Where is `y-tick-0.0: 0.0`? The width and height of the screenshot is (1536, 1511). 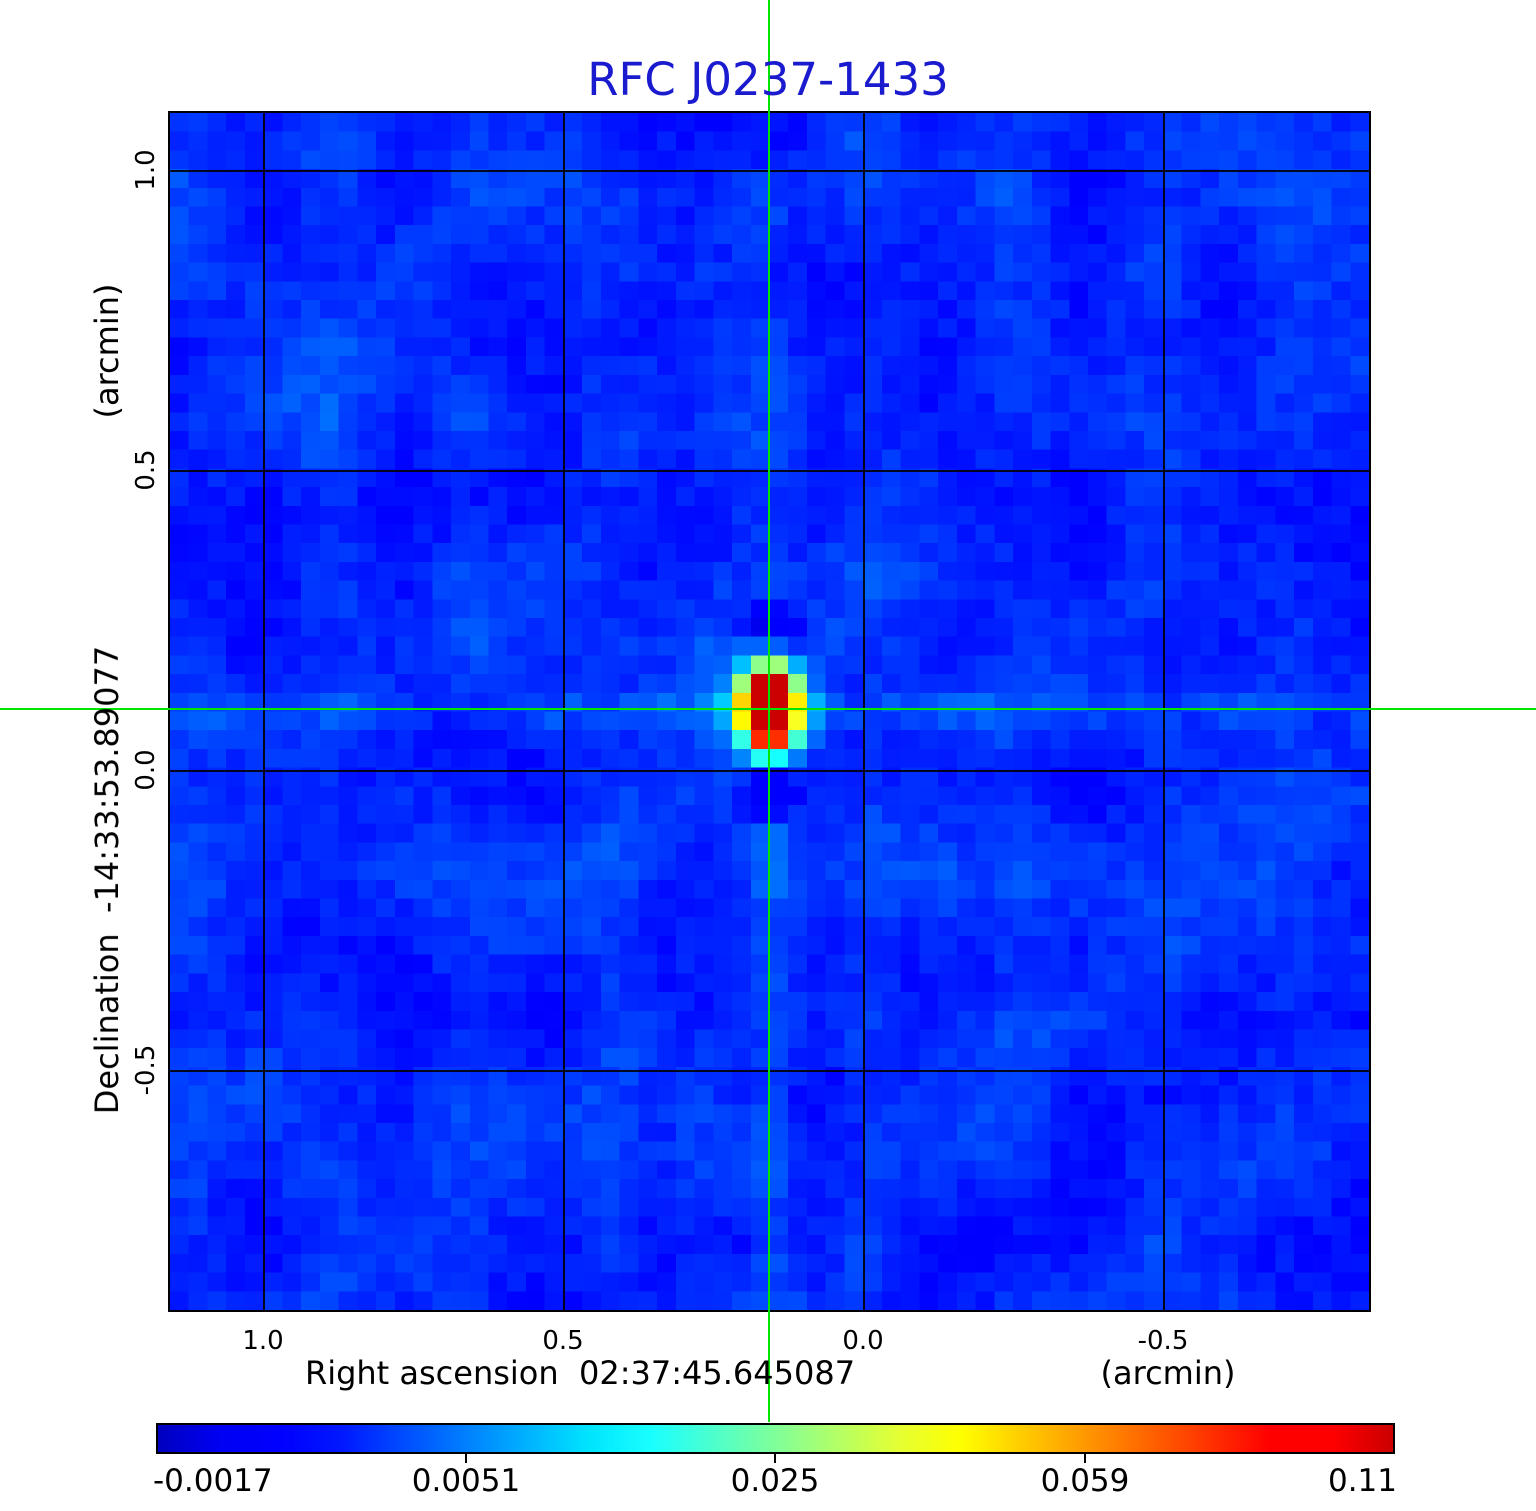
y-tick-0.0: 0.0 is located at coordinates (146, 770).